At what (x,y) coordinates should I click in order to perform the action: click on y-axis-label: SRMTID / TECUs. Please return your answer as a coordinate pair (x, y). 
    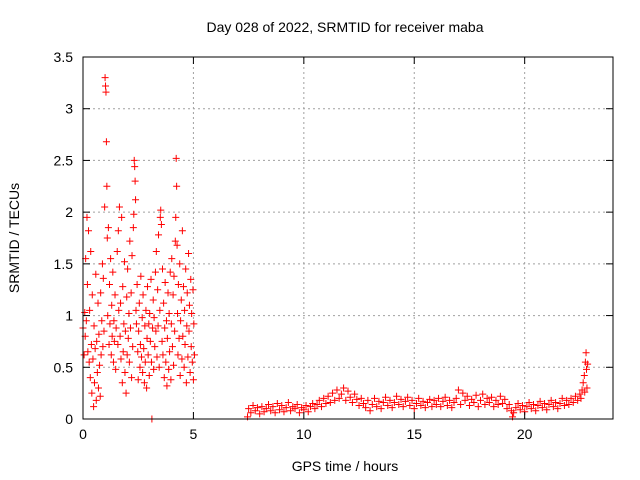
    Looking at the image, I should click on (14, 238).